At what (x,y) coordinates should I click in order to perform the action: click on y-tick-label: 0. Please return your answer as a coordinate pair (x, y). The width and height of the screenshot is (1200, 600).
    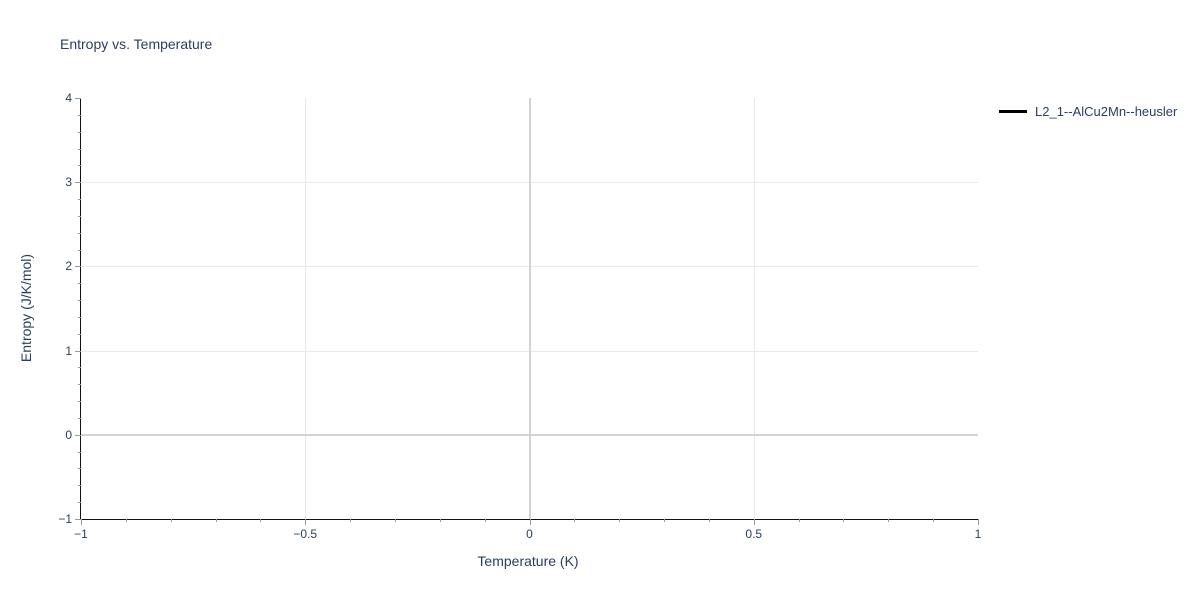
    Looking at the image, I should click on (68, 434).